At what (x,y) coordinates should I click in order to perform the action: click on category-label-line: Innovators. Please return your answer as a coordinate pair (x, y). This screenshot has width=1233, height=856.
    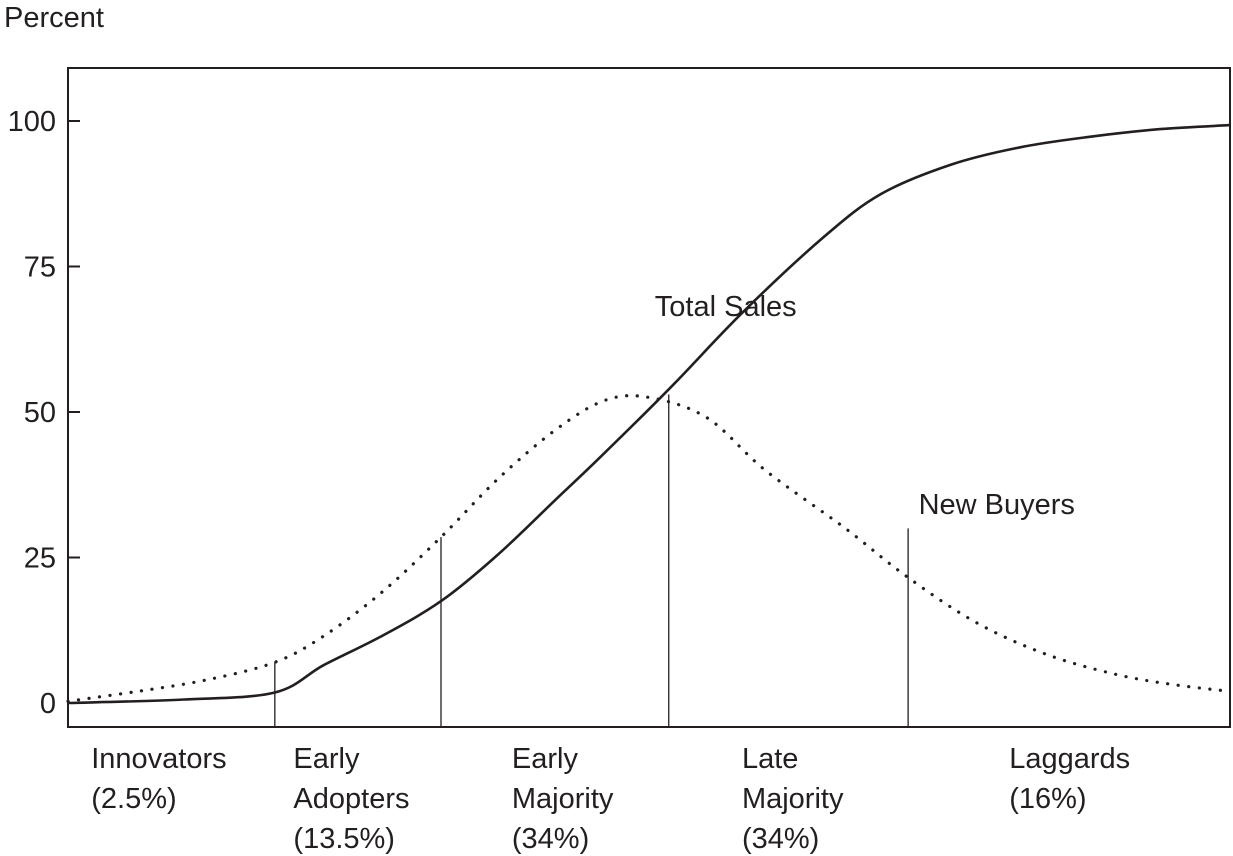
    Looking at the image, I should click on (158, 759).